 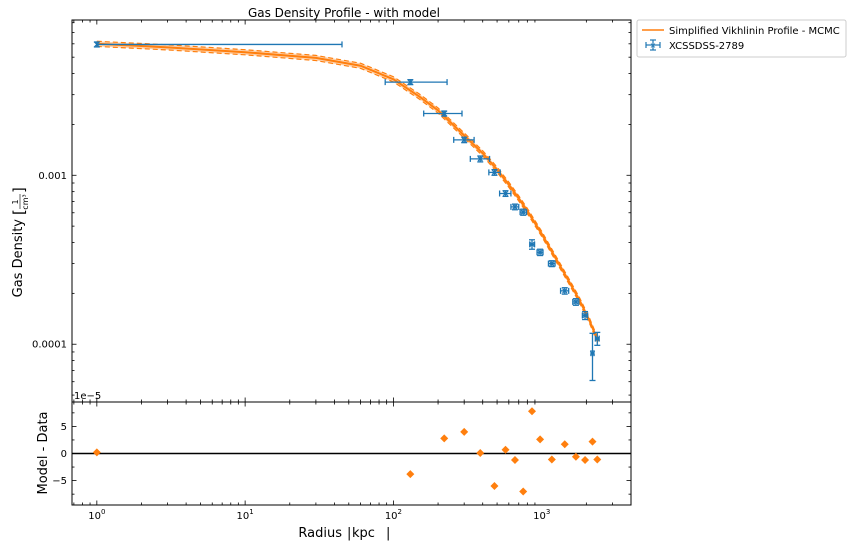 I want to click on x-tick-label: 10³, so click(x=541, y=515).